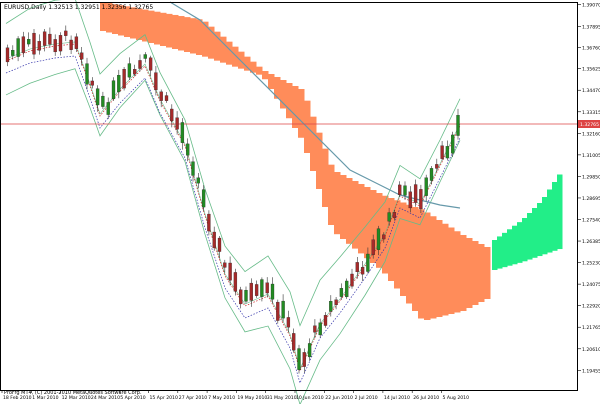  What do you see at coordinates (591, 307) in the screenshot?
I see `y-tick-label: 1.22920` at bounding box center [591, 307].